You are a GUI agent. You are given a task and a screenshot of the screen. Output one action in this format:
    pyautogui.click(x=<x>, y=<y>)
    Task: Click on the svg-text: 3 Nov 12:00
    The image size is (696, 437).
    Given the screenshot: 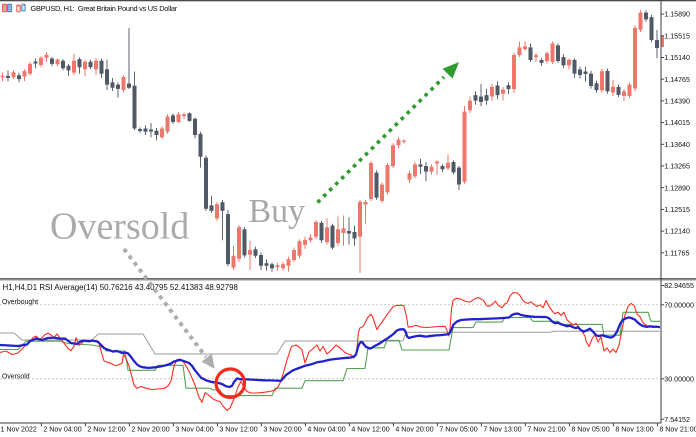 What is the action you would take?
    pyautogui.click(x=238, y=430)
    